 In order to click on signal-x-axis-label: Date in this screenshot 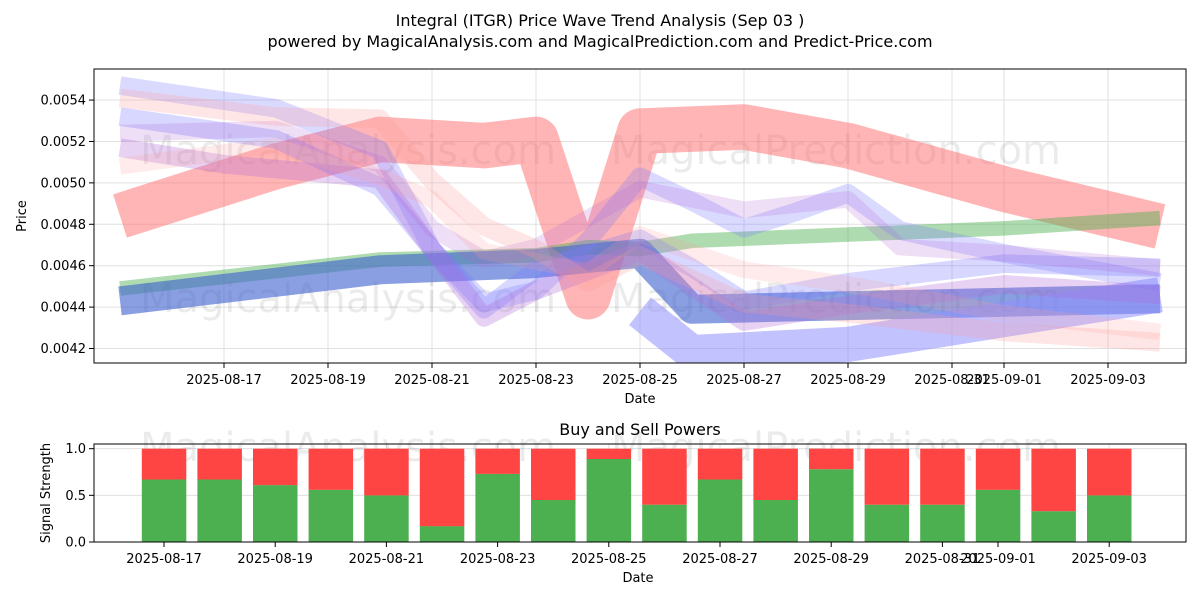, I will do `click(637, 578)`.